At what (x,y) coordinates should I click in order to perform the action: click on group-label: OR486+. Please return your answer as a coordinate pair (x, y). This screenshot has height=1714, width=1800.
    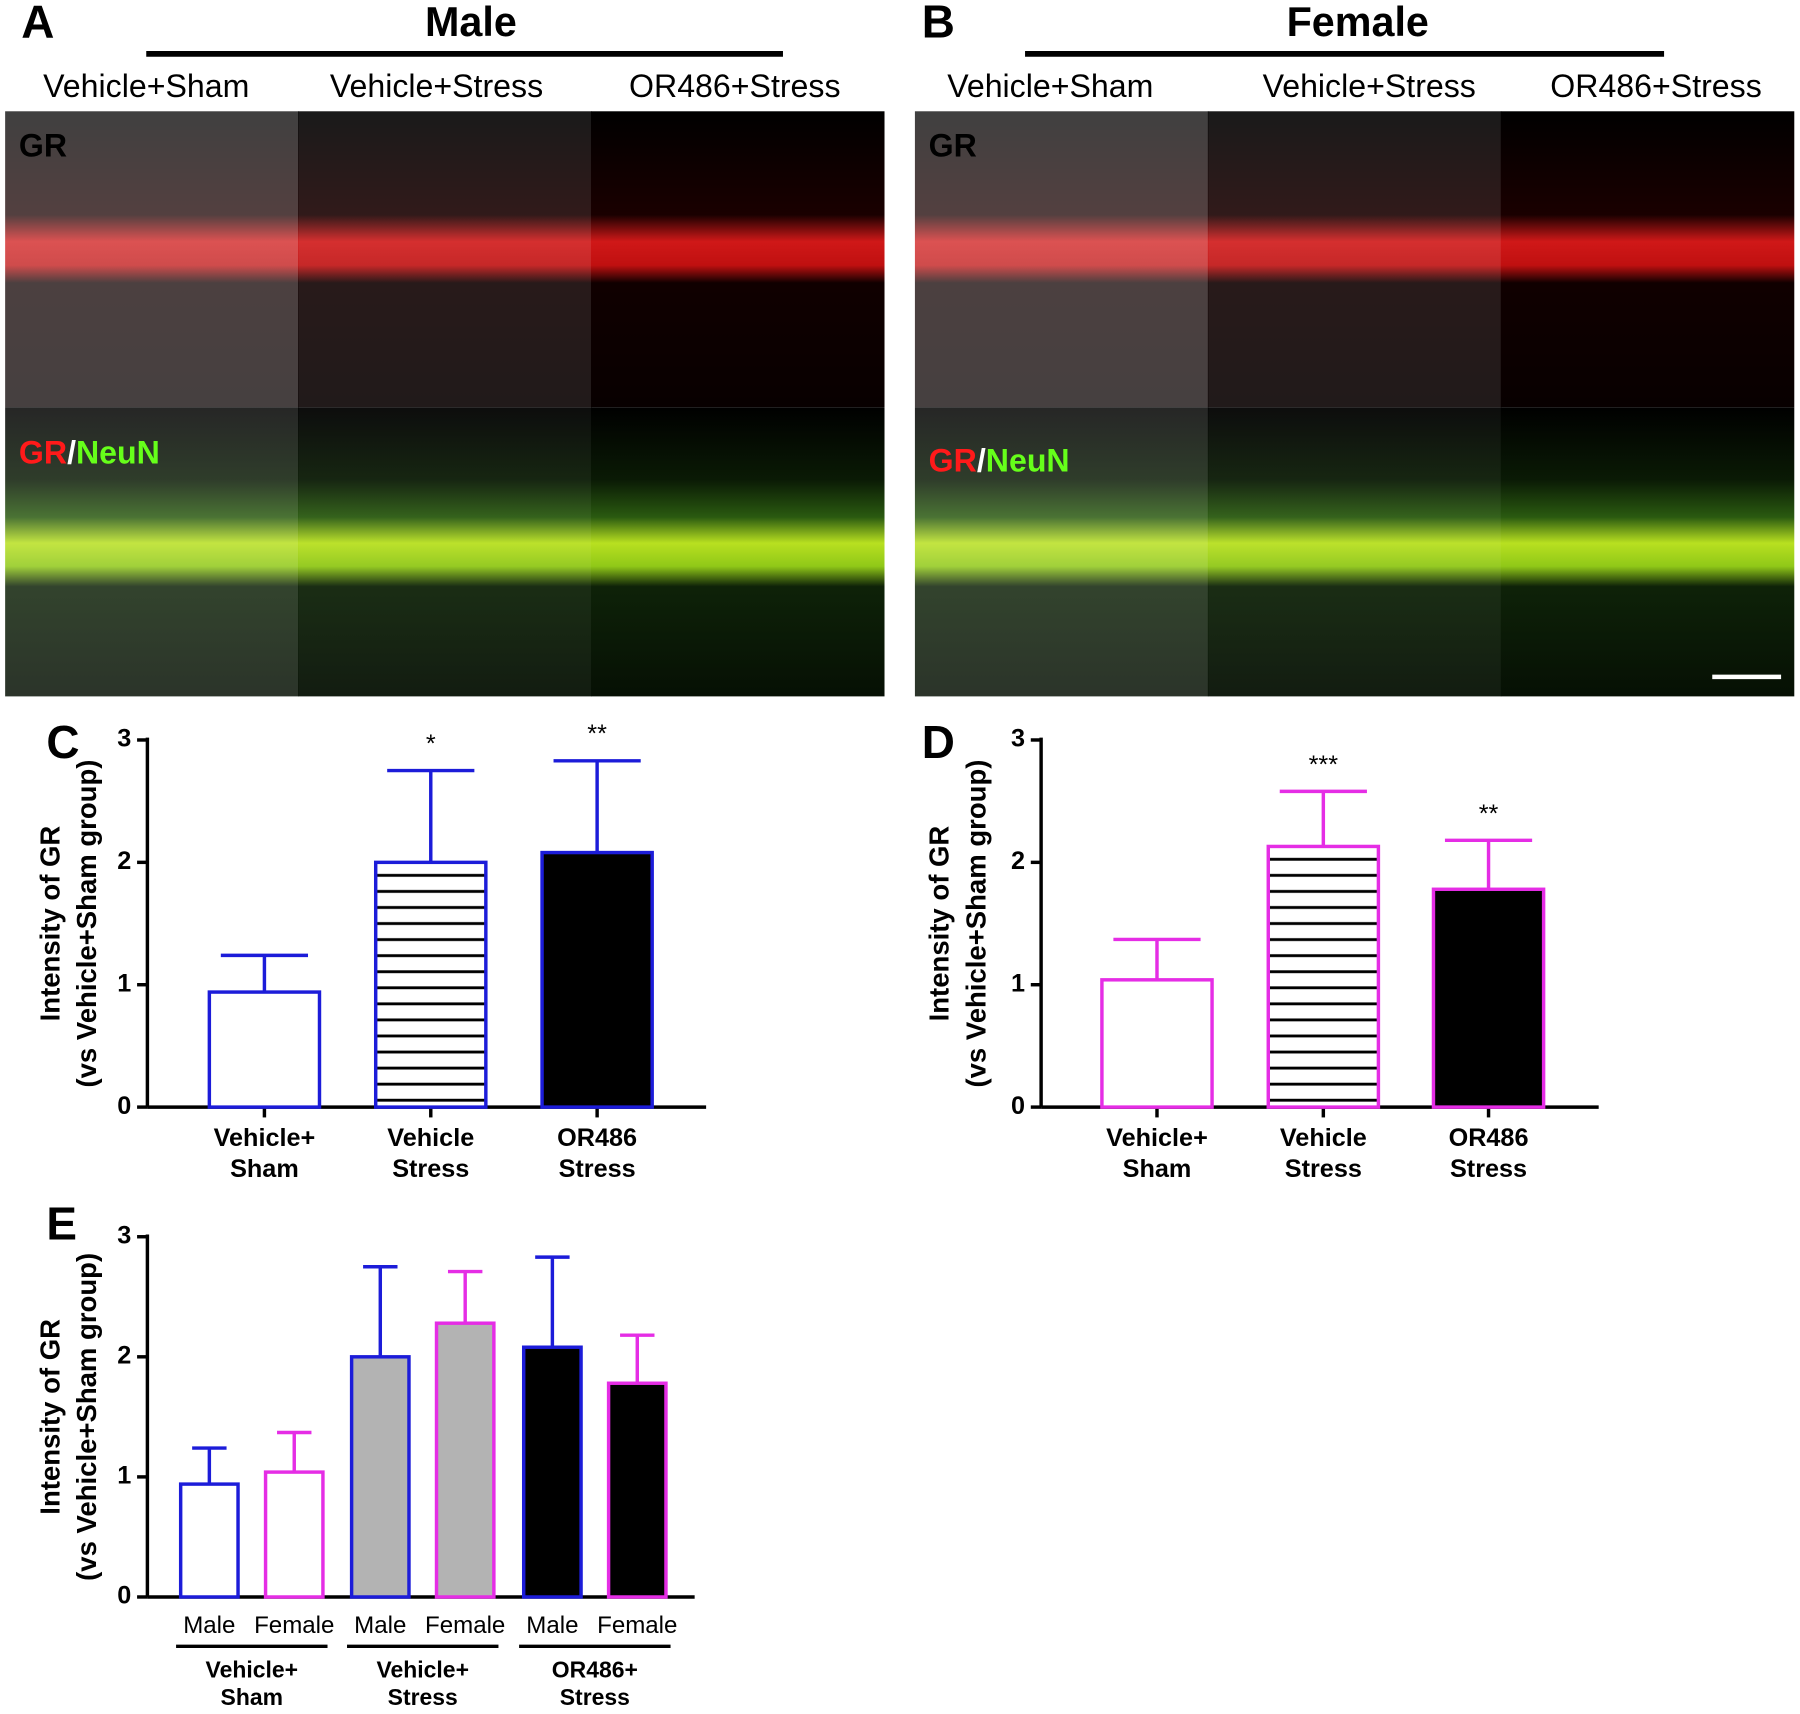
    Looking at the image, I should click on (595, 1670).